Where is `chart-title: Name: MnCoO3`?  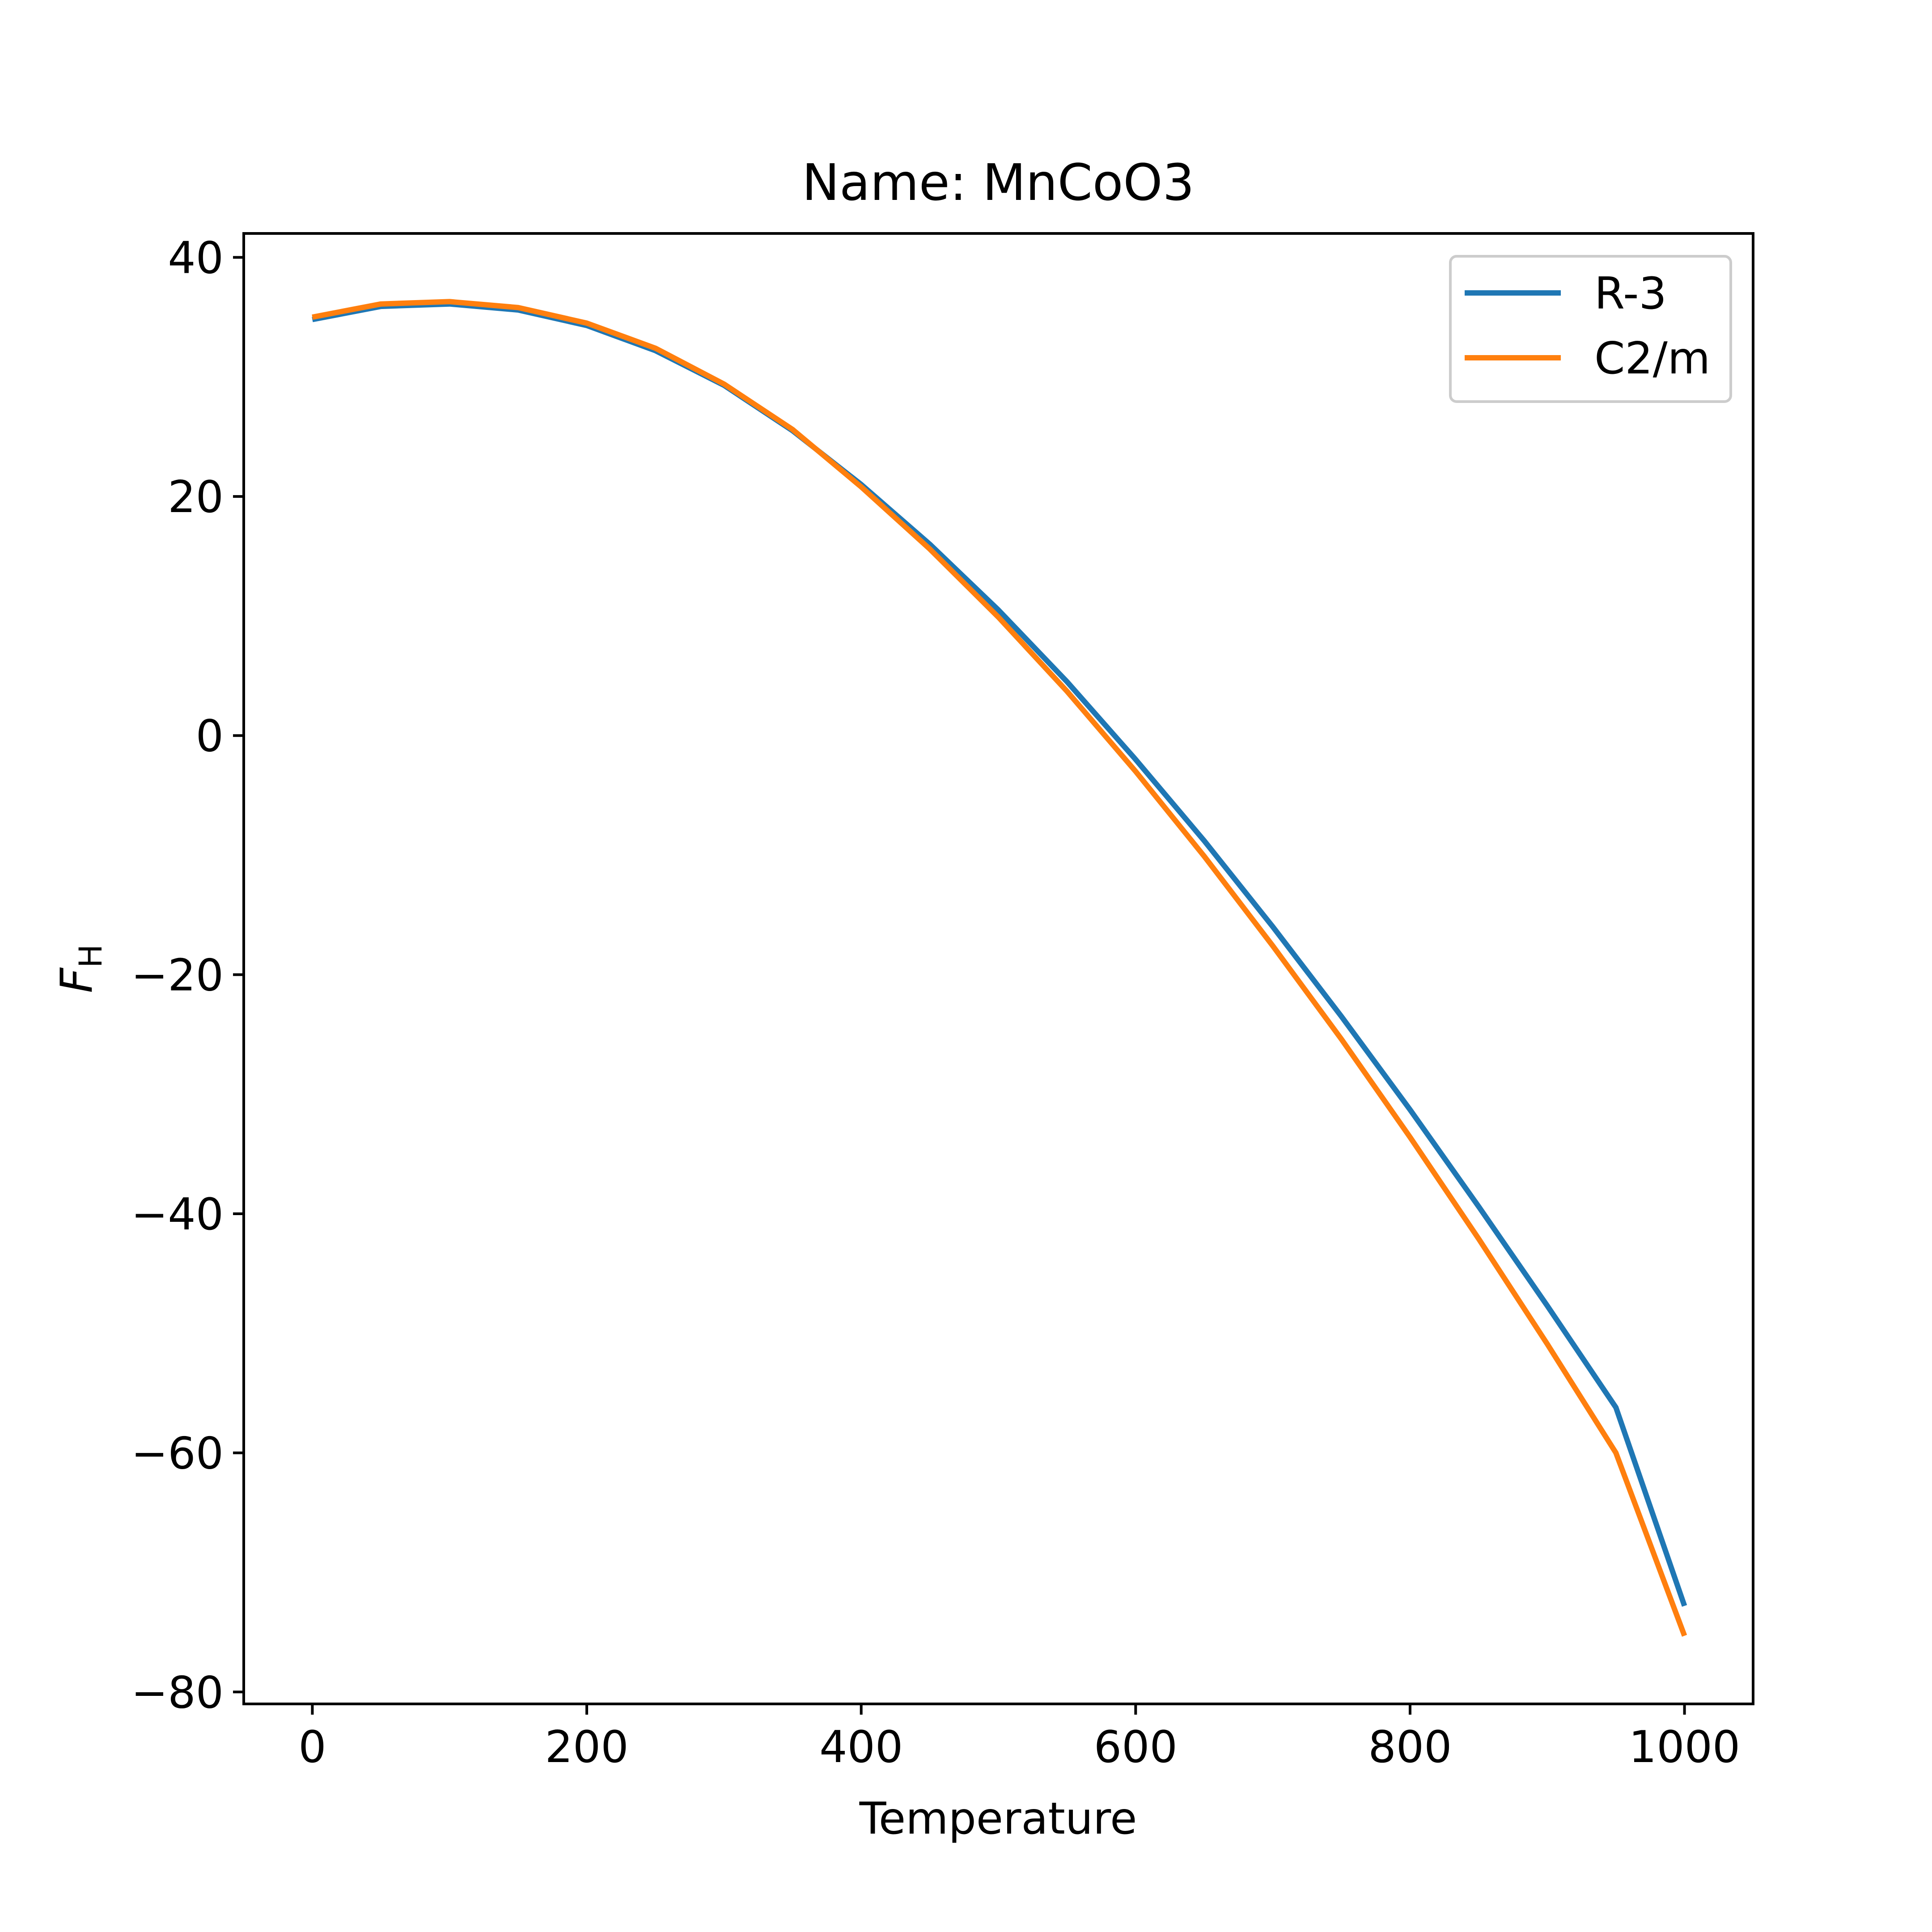 chart-title: Name: MnCoO3 is located at coordinates (998, 183).